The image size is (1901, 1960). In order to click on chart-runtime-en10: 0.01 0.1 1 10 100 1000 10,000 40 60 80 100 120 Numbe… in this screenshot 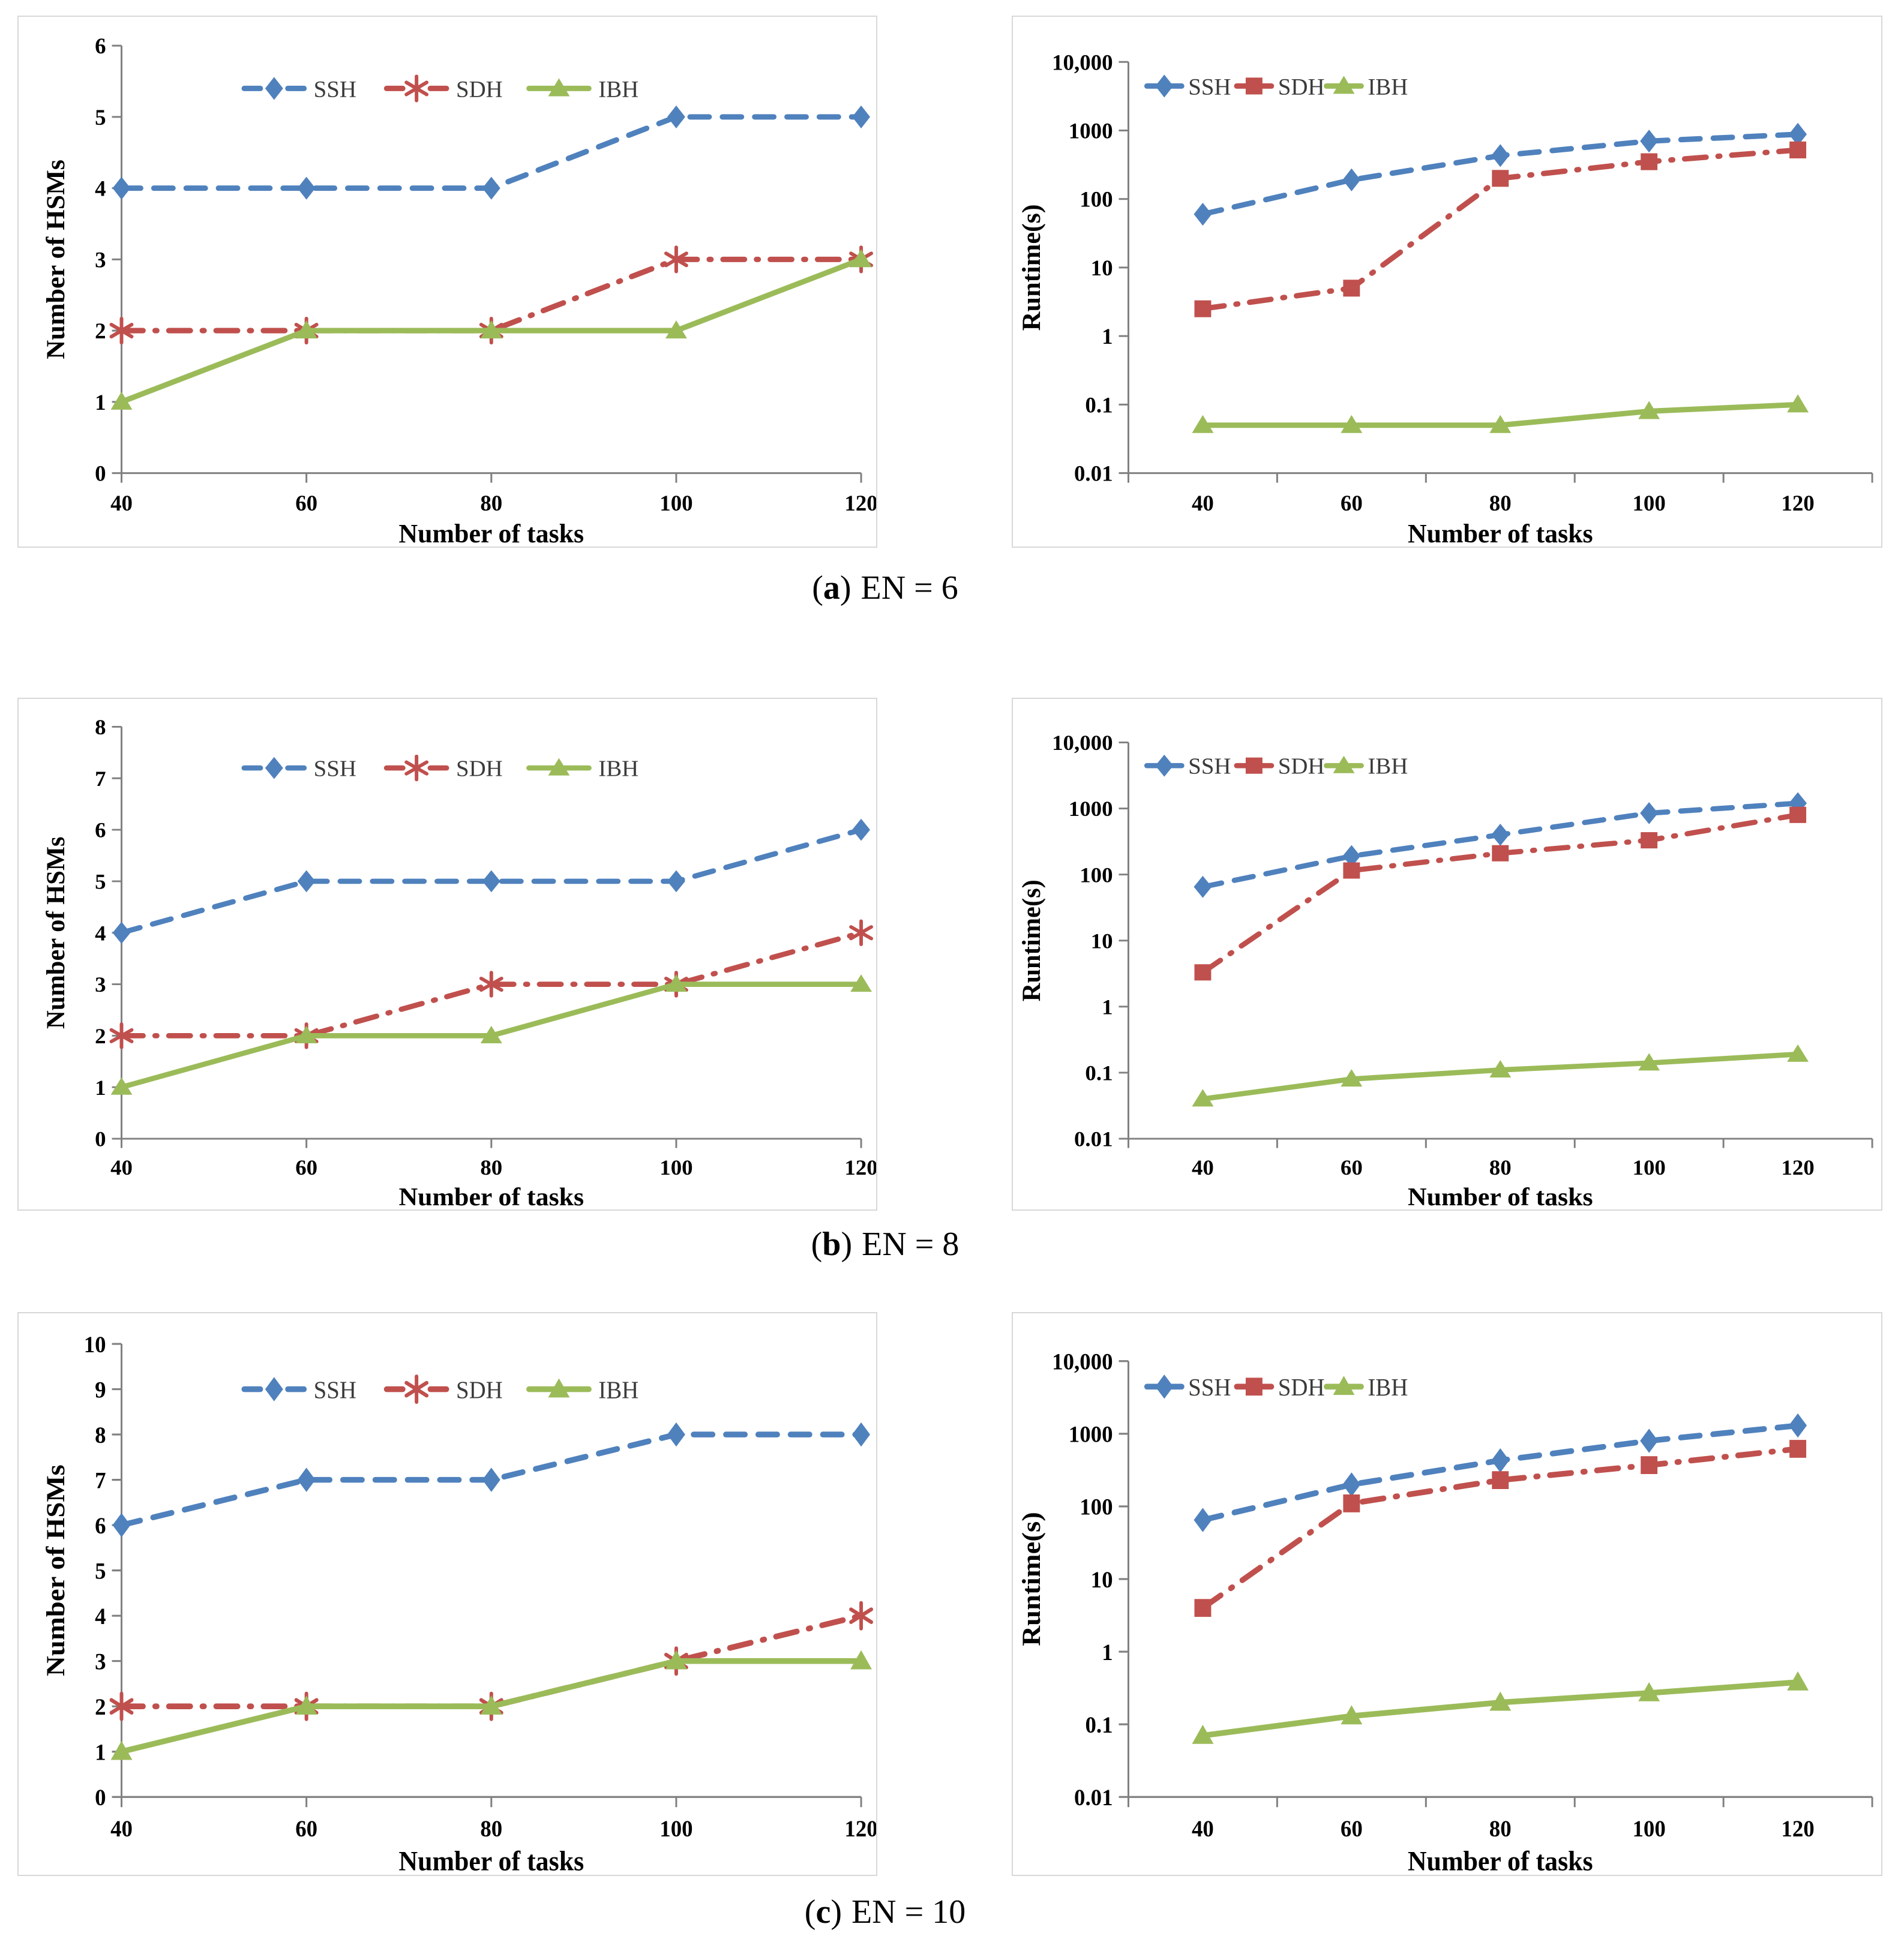, I will do `click(1447, 1594)`.